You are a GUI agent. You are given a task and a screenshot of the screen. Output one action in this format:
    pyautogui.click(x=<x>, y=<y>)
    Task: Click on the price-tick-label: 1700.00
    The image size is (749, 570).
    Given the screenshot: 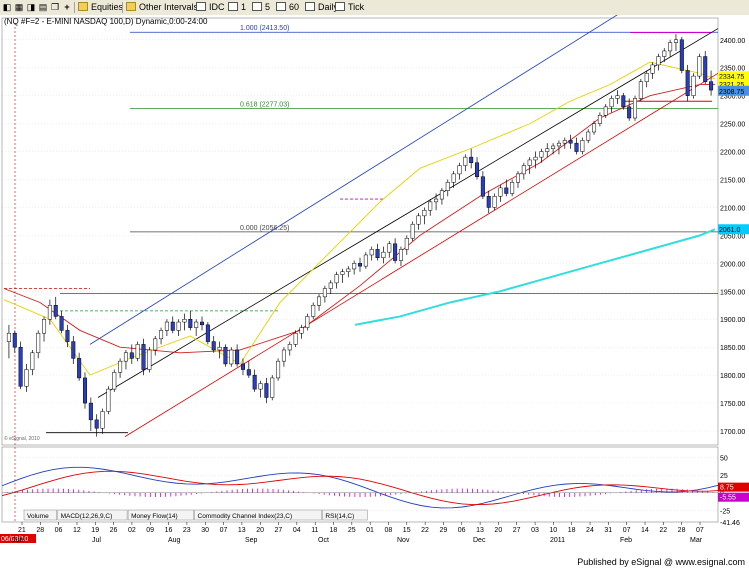 What is the action you would take?
    pyautogui.click(x=732, y=432)
    